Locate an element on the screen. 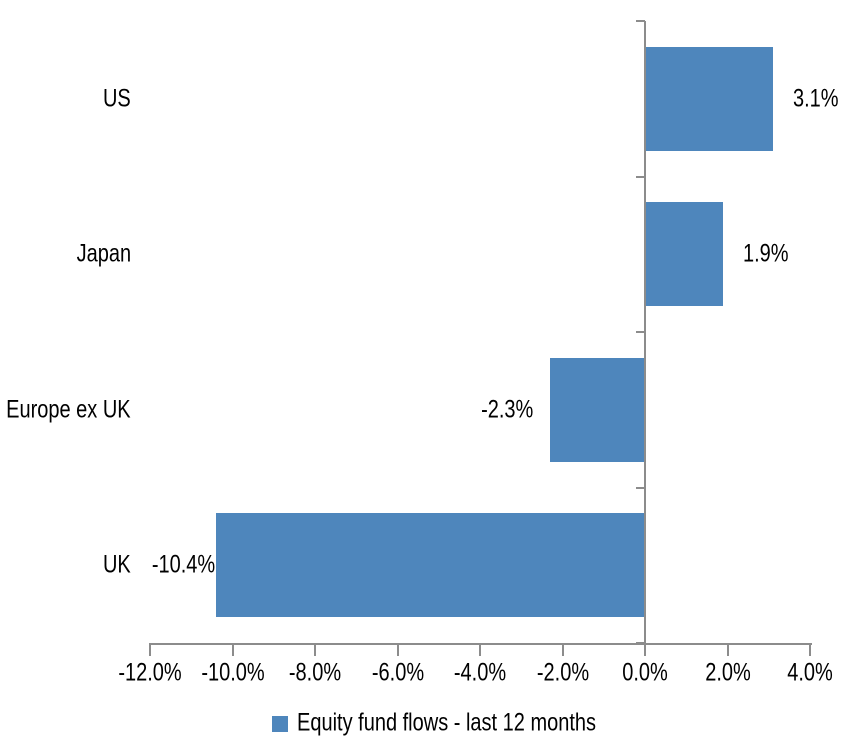 This screenshot has height=747, width=852. bar-japan is located at coordinates (684, 254).